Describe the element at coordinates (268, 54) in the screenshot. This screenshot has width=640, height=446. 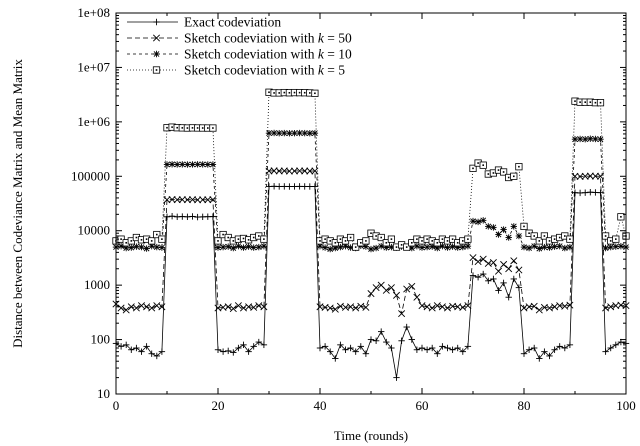
I see `legend-label: Sketch codeviation with k = 10` at that location.